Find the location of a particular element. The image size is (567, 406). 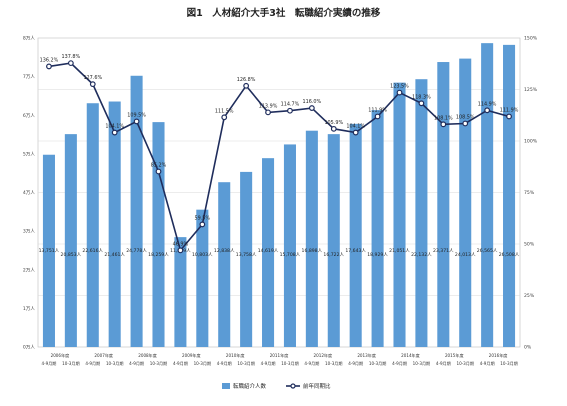

bar-data-label: 22,132人 is located at coordinates (421, 255).